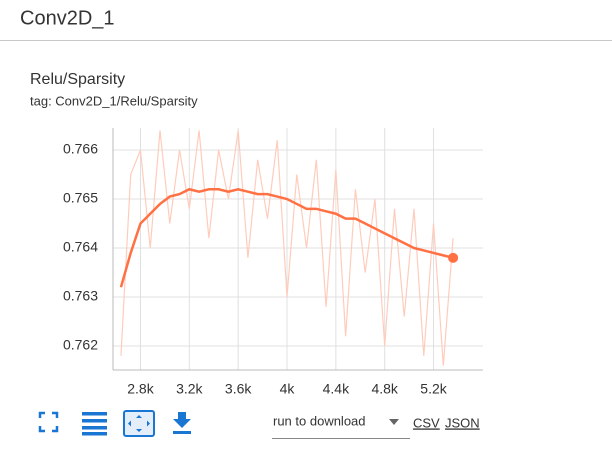 Image resolution: width=612 pixels, height=465 pixels. What do you see at coordinates (286, 237) in the screenshot?
I see `series-line` at bounding box center [286, 237].